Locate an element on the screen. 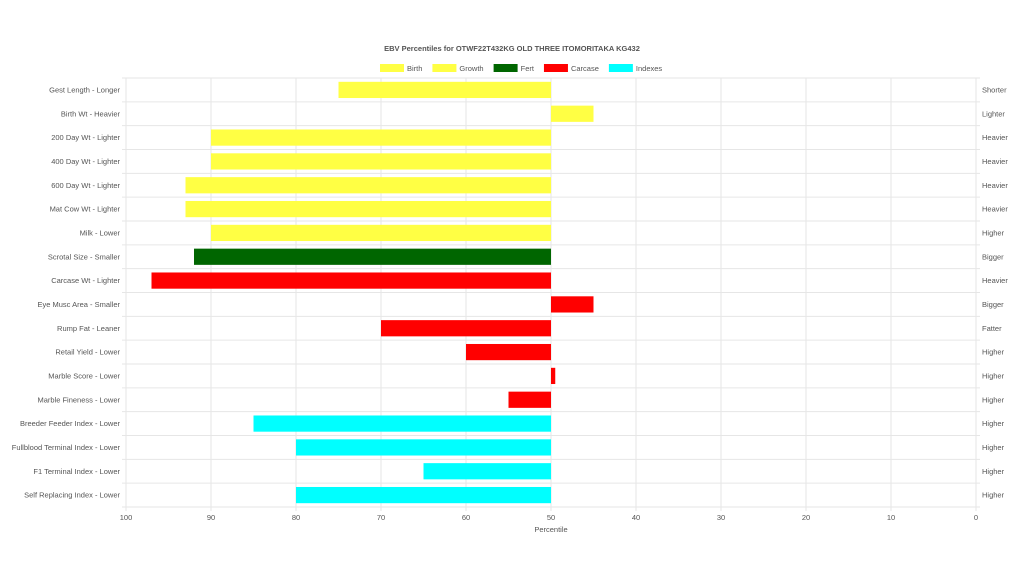 The image size is (1024, 576). category-label: Retail Yield - Lower is located at coordinates (87, 352).